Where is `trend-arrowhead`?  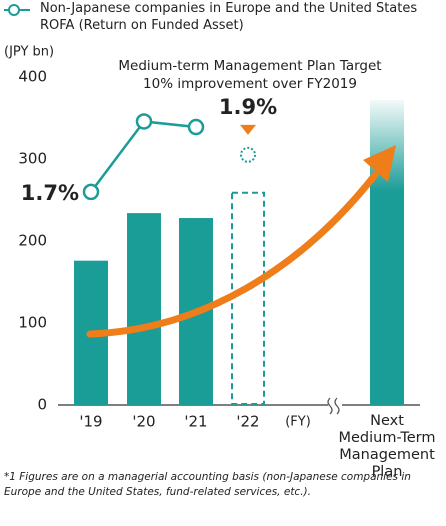 trend-arrowhead is located at coordinates (379, 163).